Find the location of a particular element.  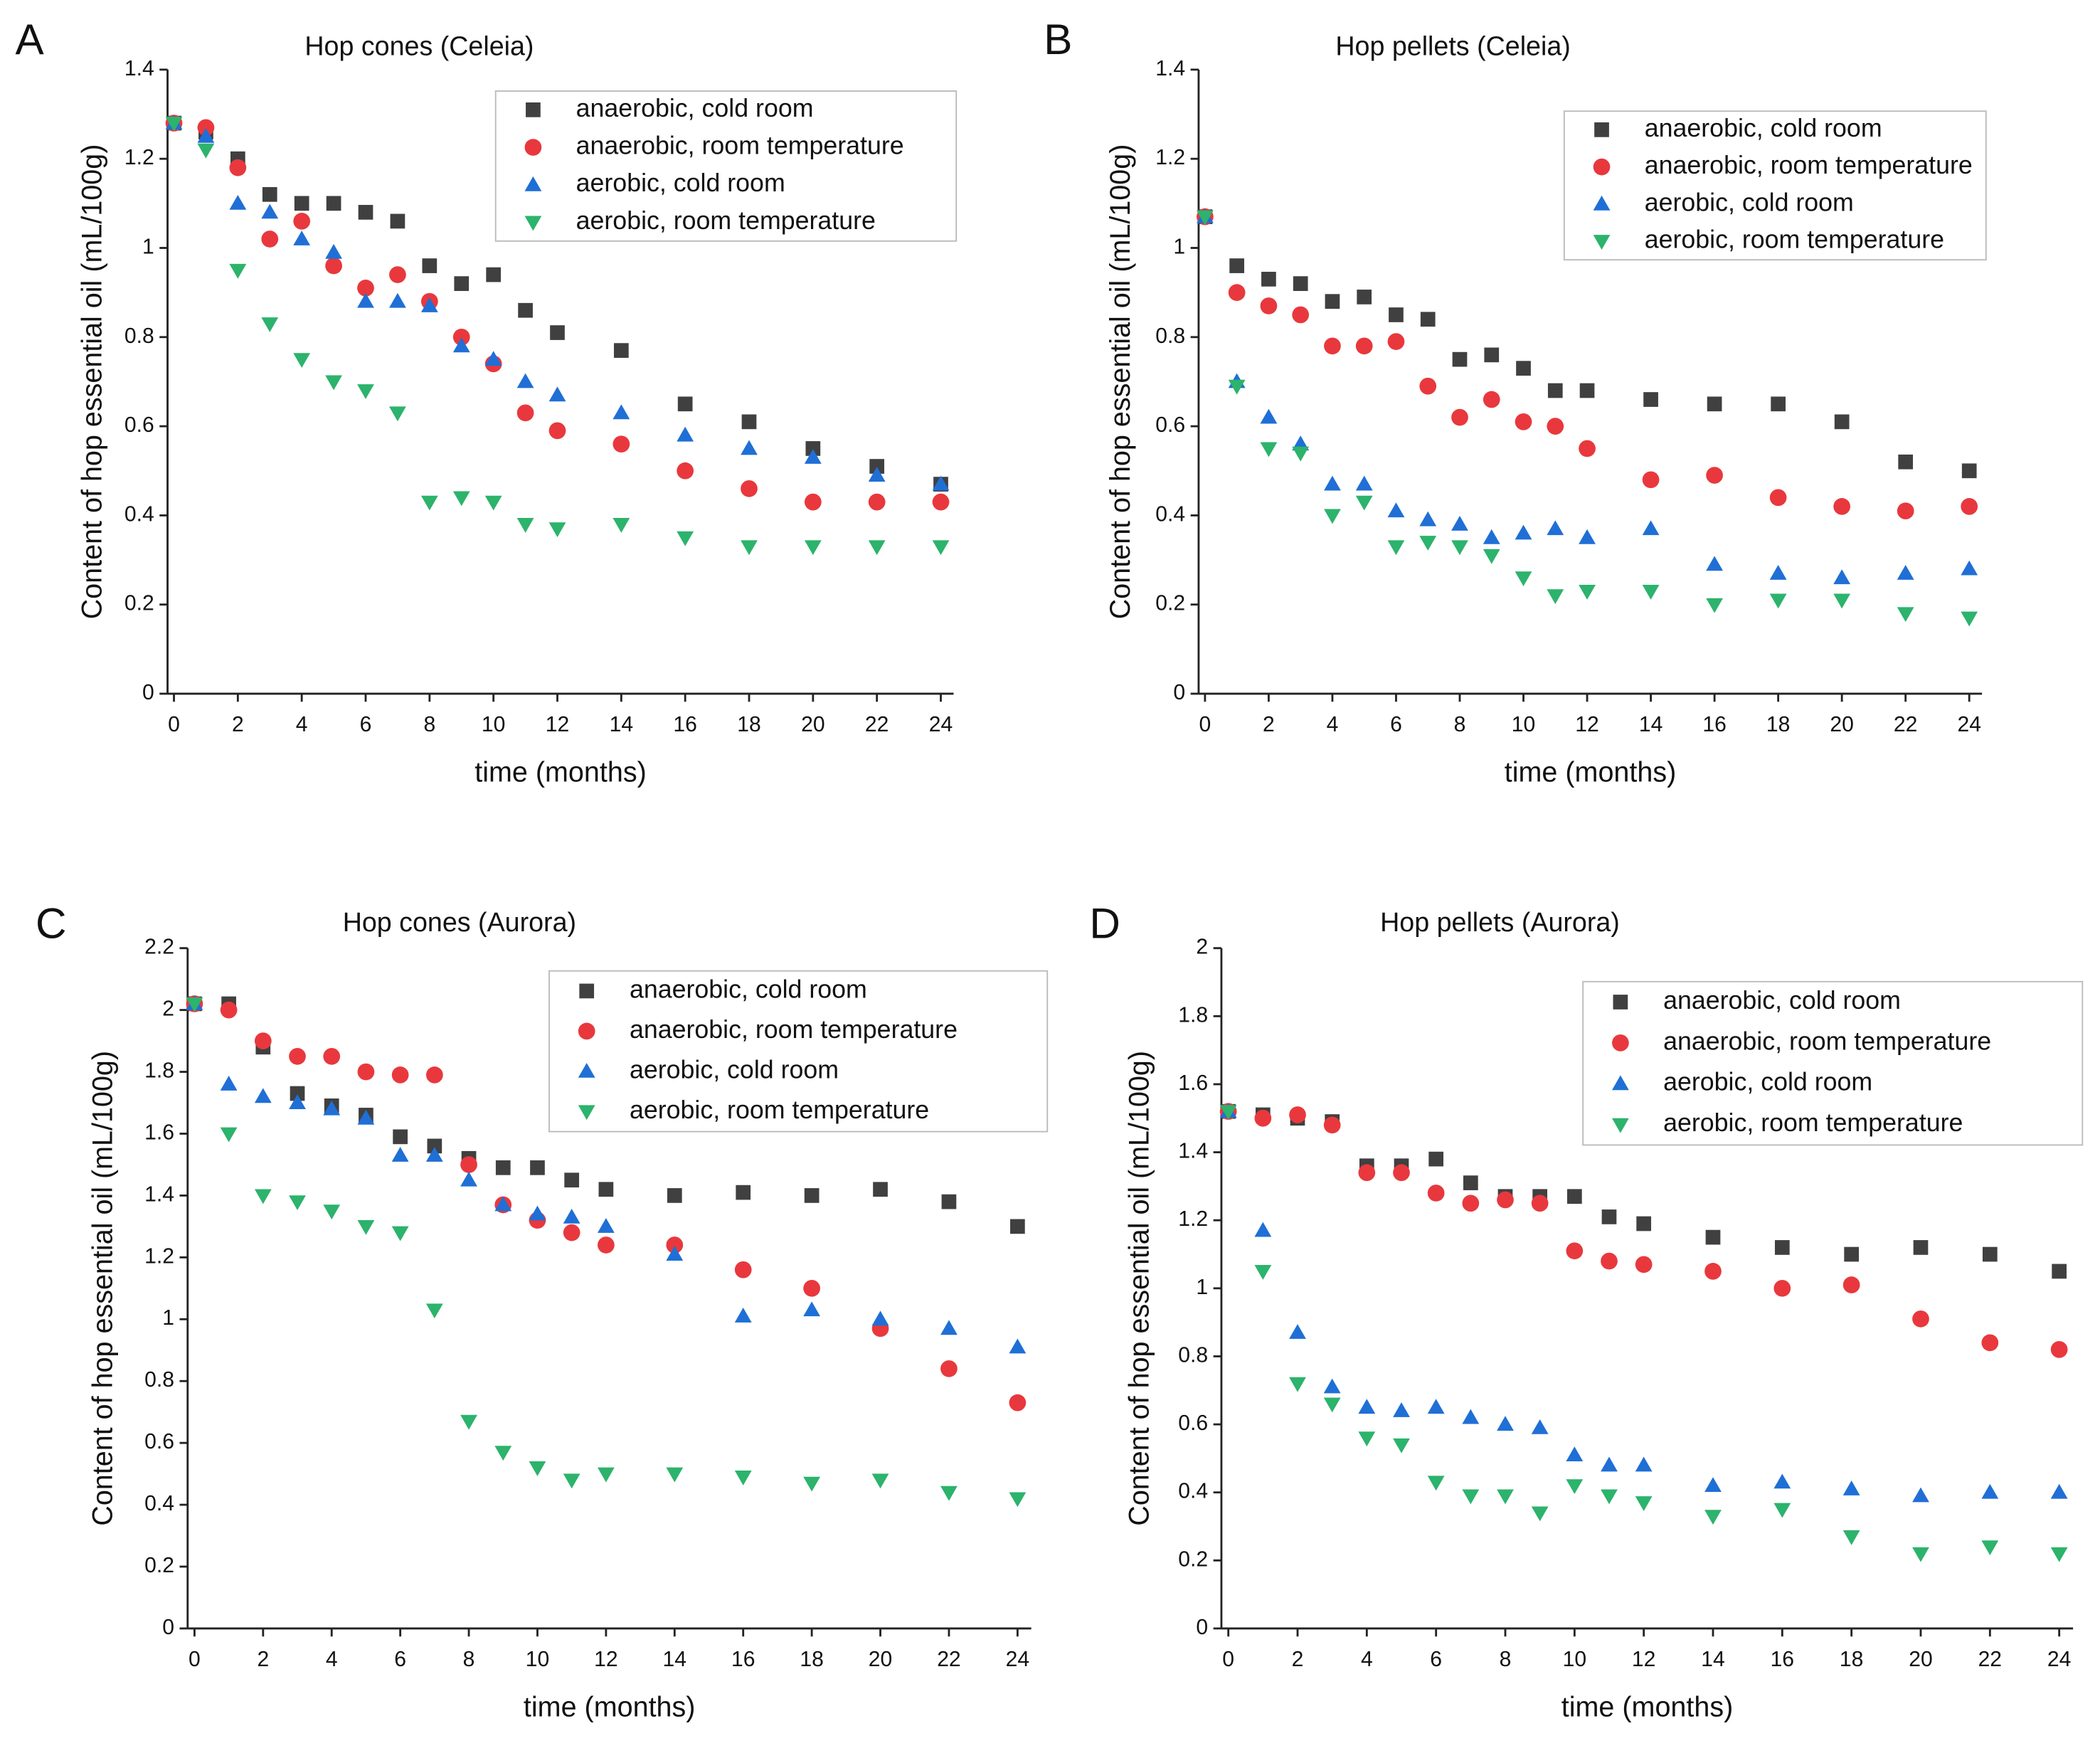

y-tick-label: 0 is located at coordinates (1179, 693).